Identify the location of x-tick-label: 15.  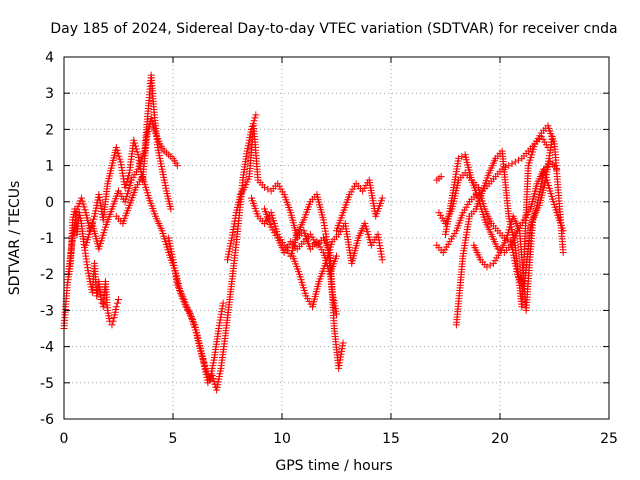
(391, 439).